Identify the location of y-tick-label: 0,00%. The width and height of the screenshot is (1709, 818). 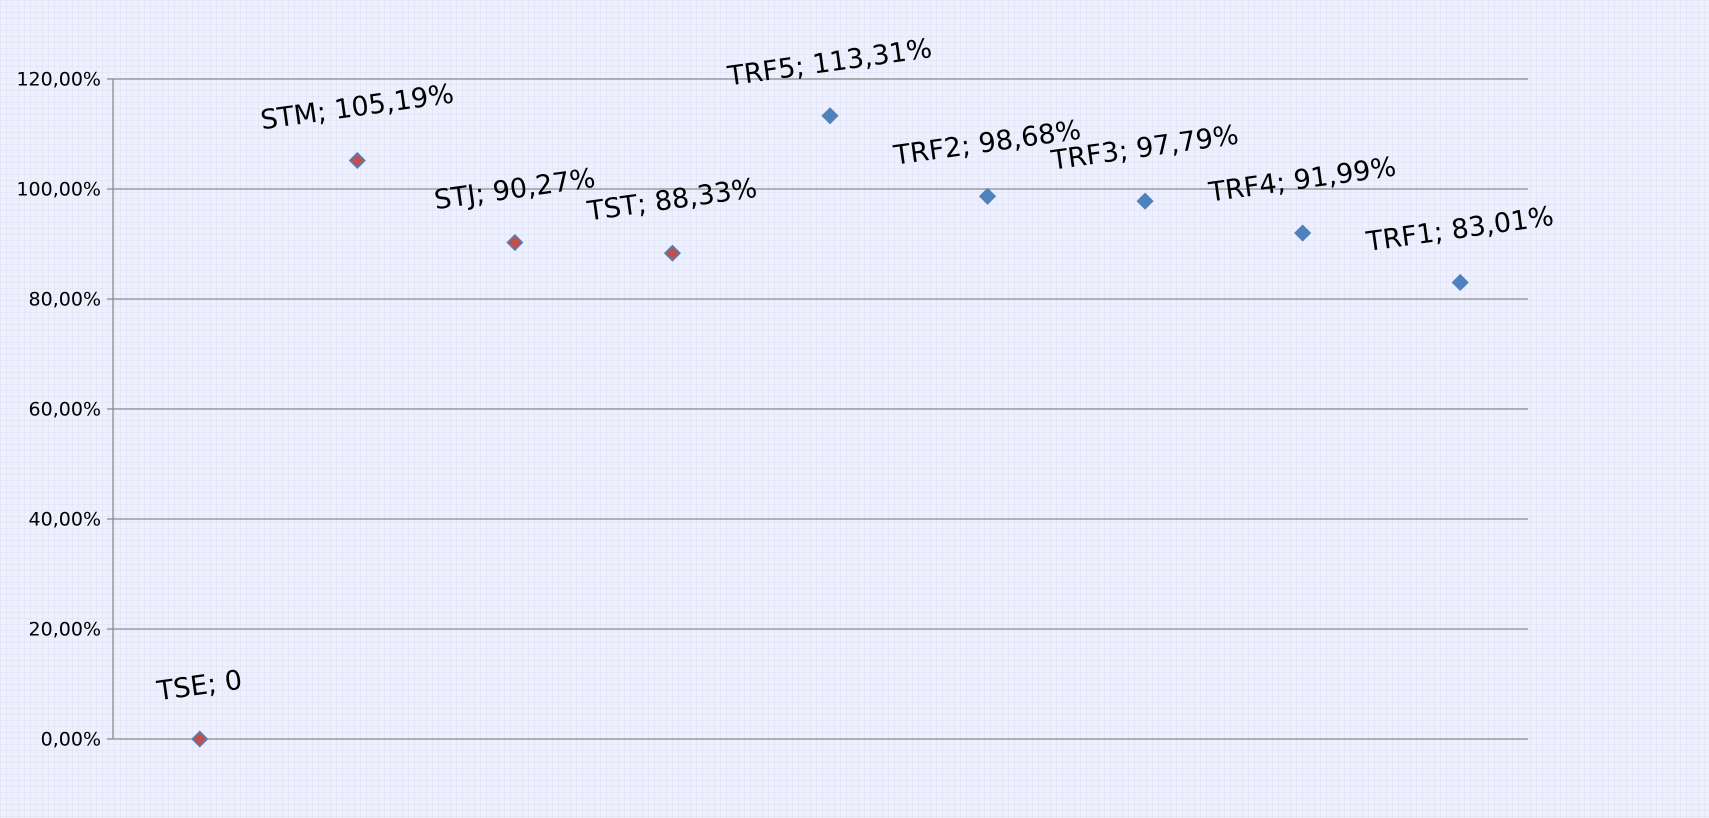
(71, 740).